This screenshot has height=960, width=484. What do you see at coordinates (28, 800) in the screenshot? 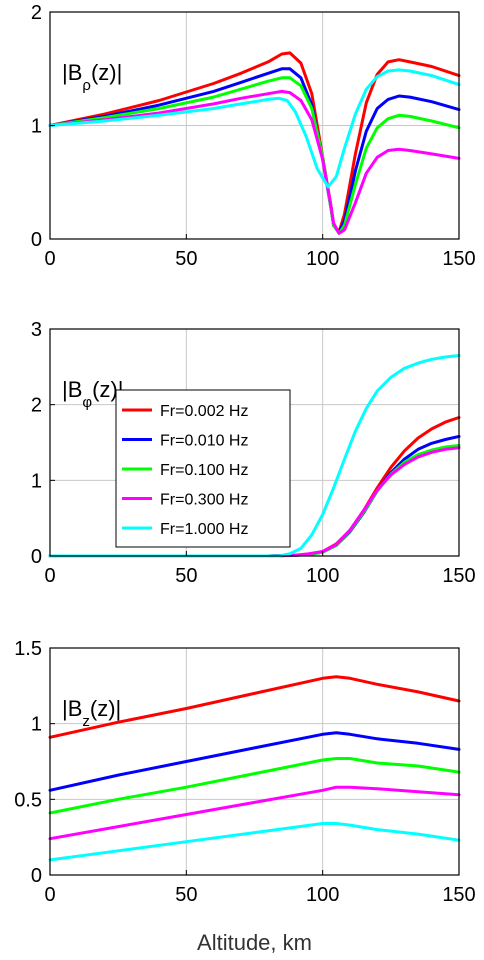
I see `y-tick-label: 0.5` at bounding box center [28, 800].